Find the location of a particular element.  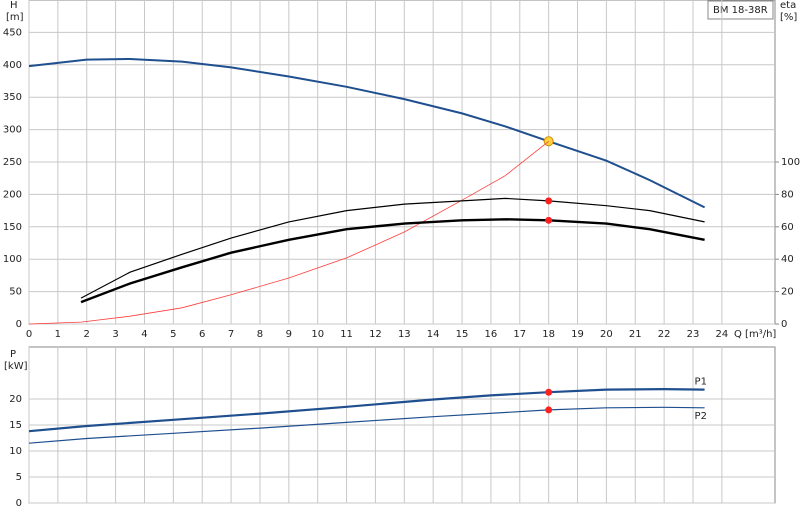

chart-title: BM 18-38R is located at coordinates (740, 10).